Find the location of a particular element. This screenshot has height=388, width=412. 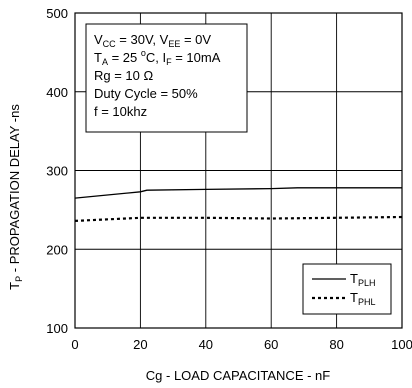

conditions-line: Duty Cycle = 50% is located at coordinates (146, 93).